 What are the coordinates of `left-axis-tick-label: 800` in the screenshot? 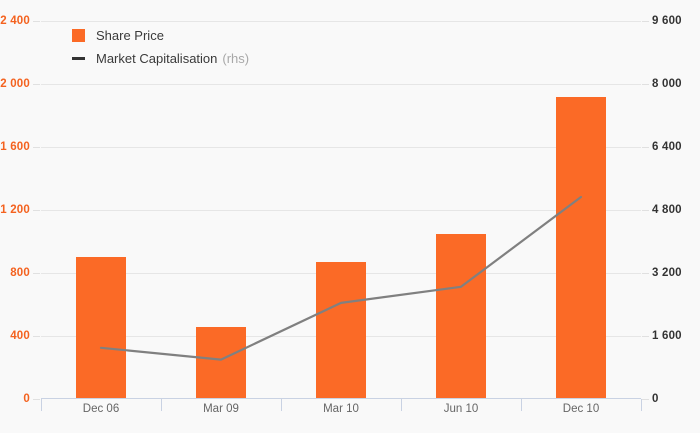 It's located at (20, 273).